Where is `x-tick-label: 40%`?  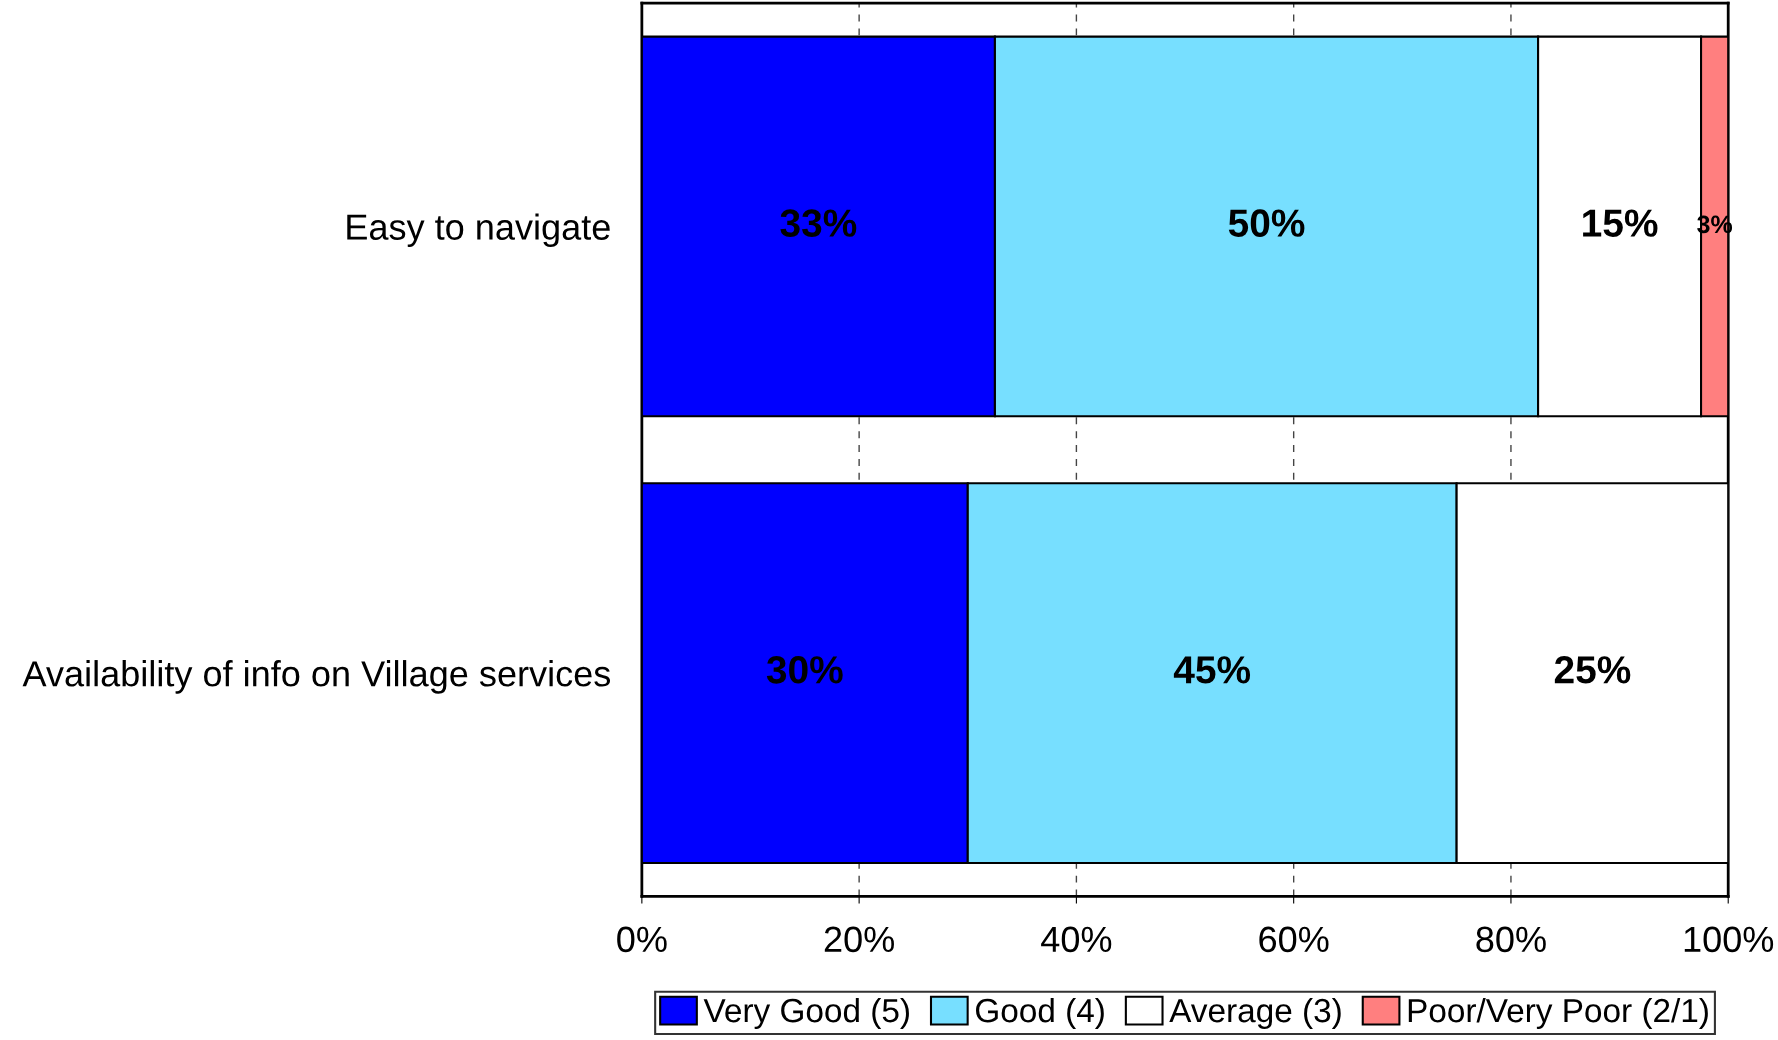
x-tick-label: 40% is located at coordinates (1076, 939).